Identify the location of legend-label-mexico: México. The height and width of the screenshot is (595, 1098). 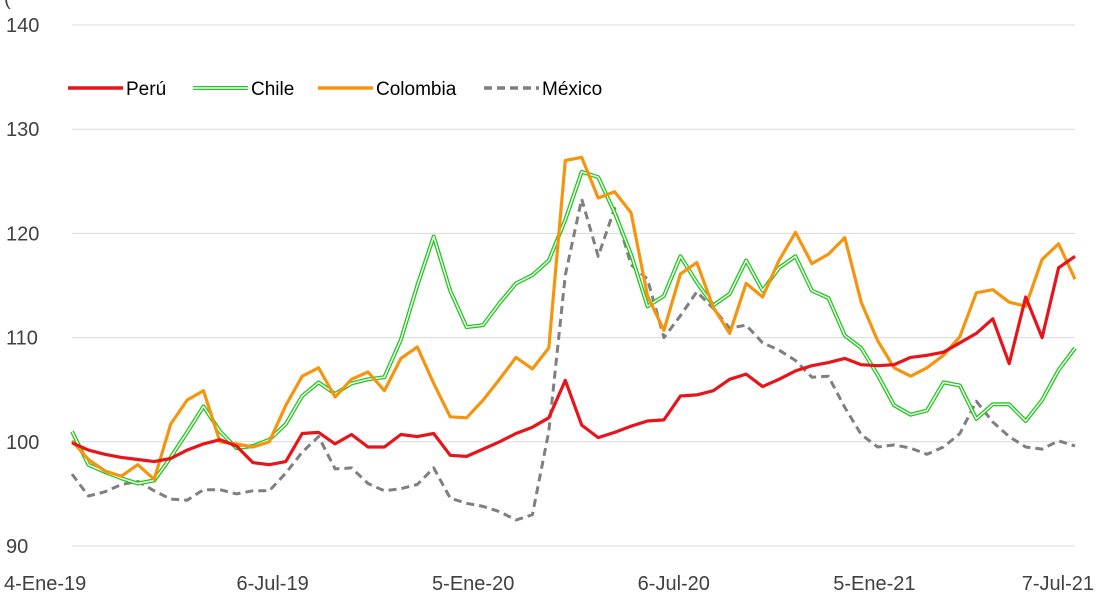
(572, 89).